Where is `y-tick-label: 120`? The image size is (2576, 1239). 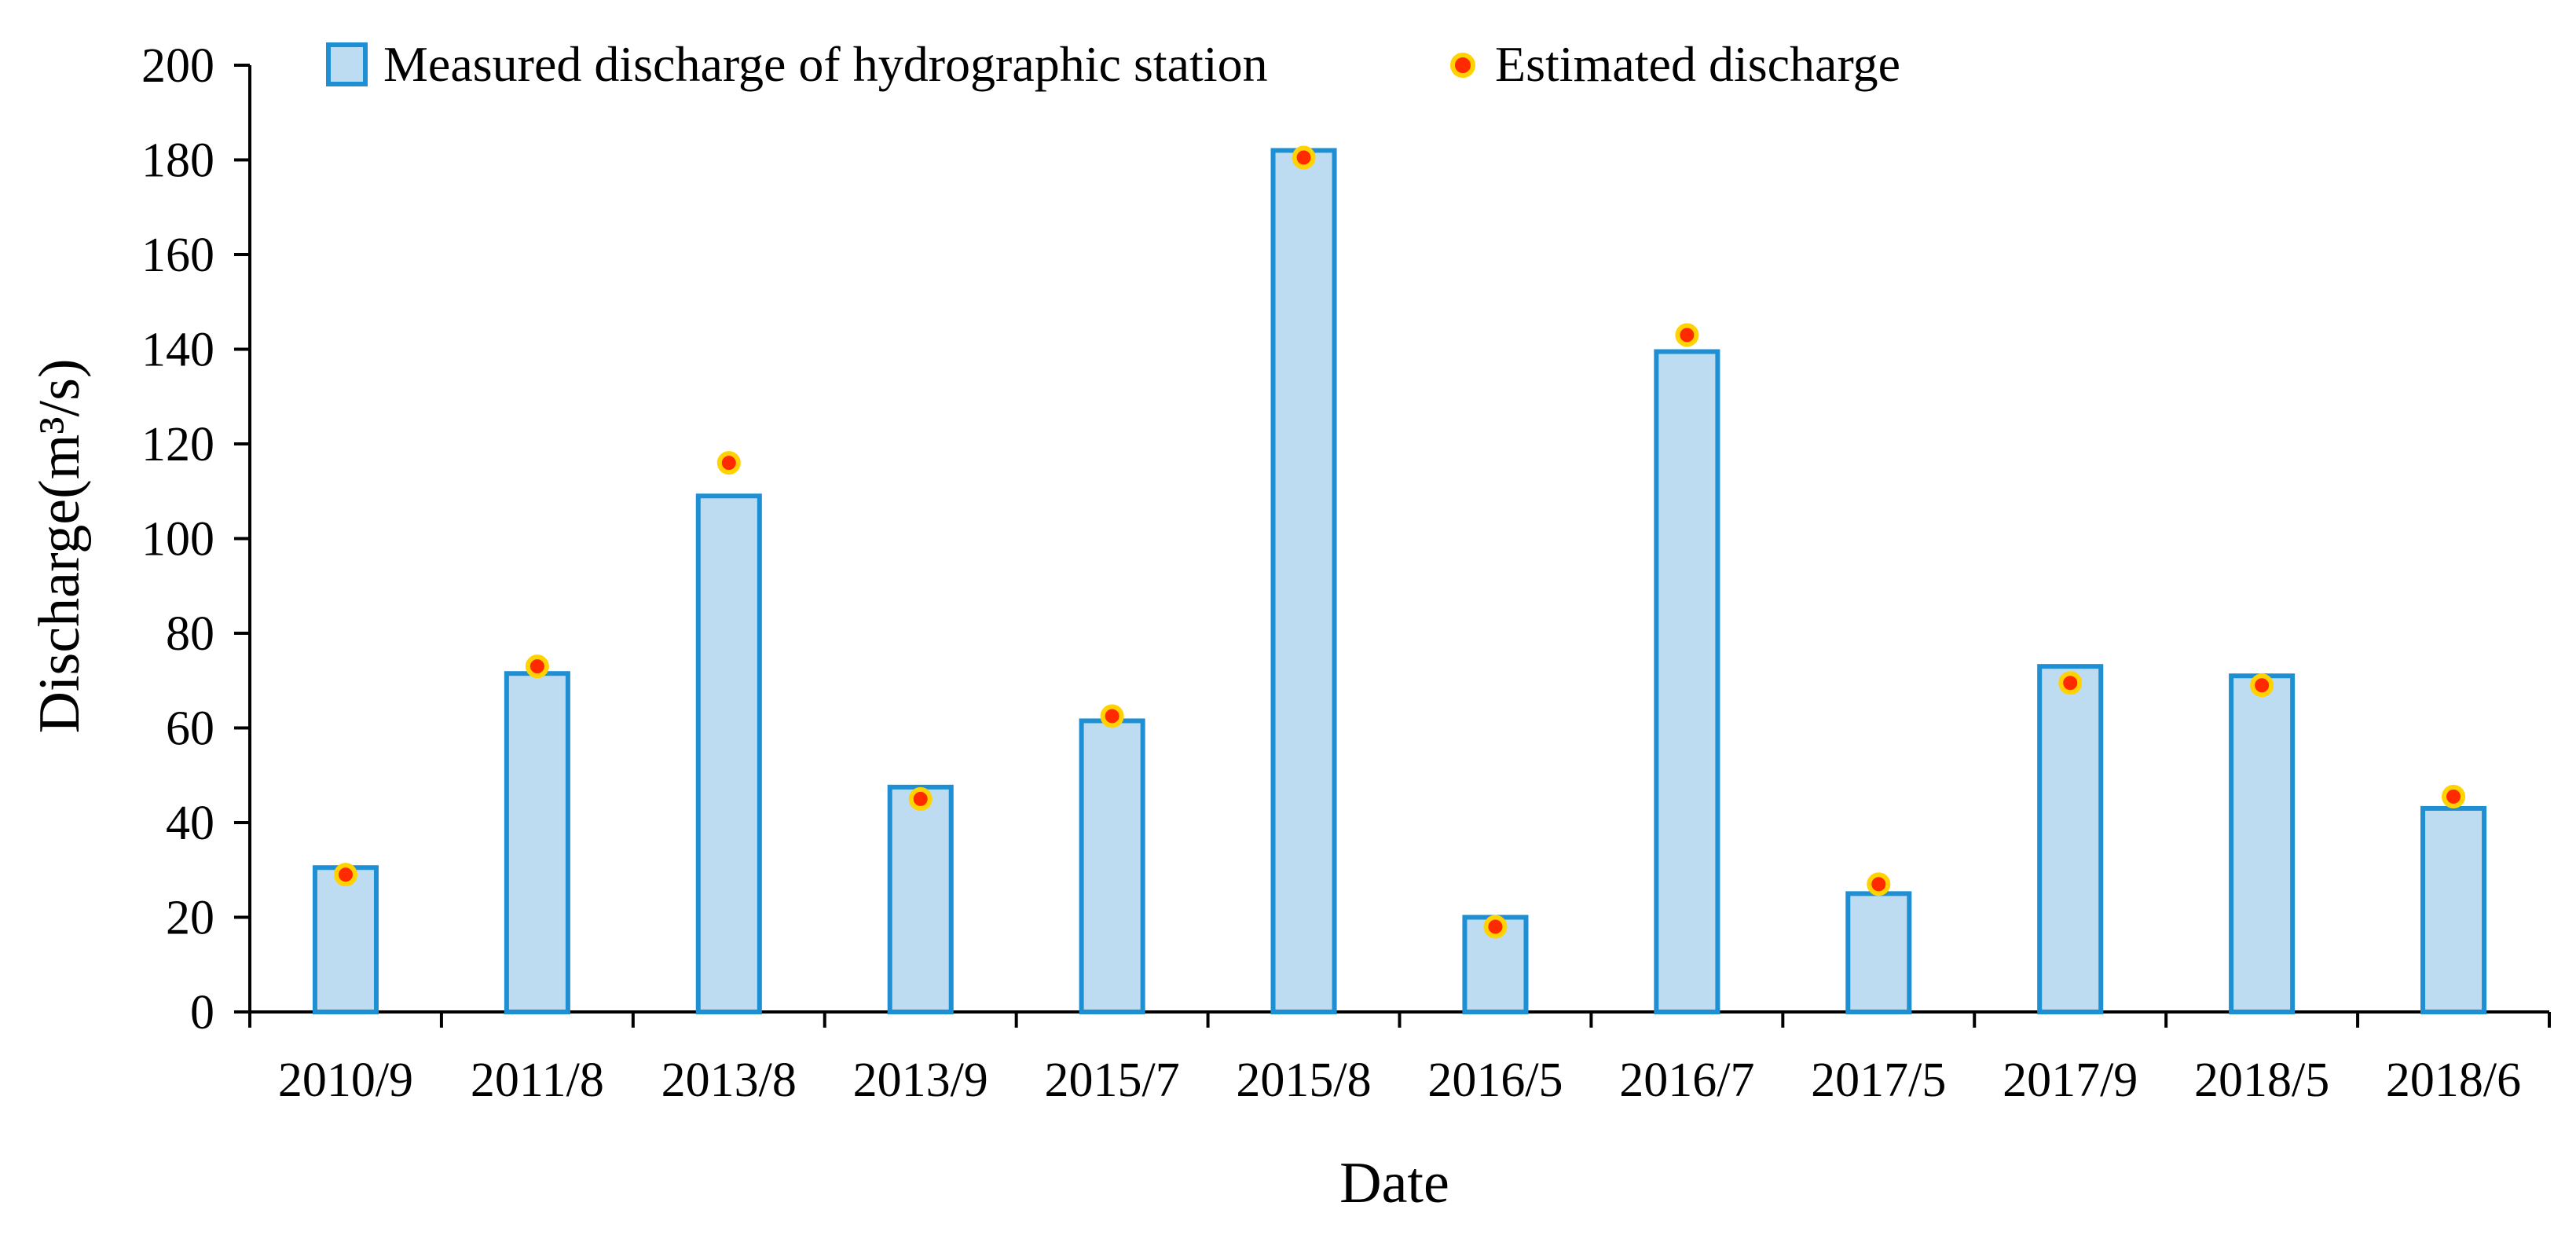
y-tick-label: 120 is located at coordinates (177, 445).